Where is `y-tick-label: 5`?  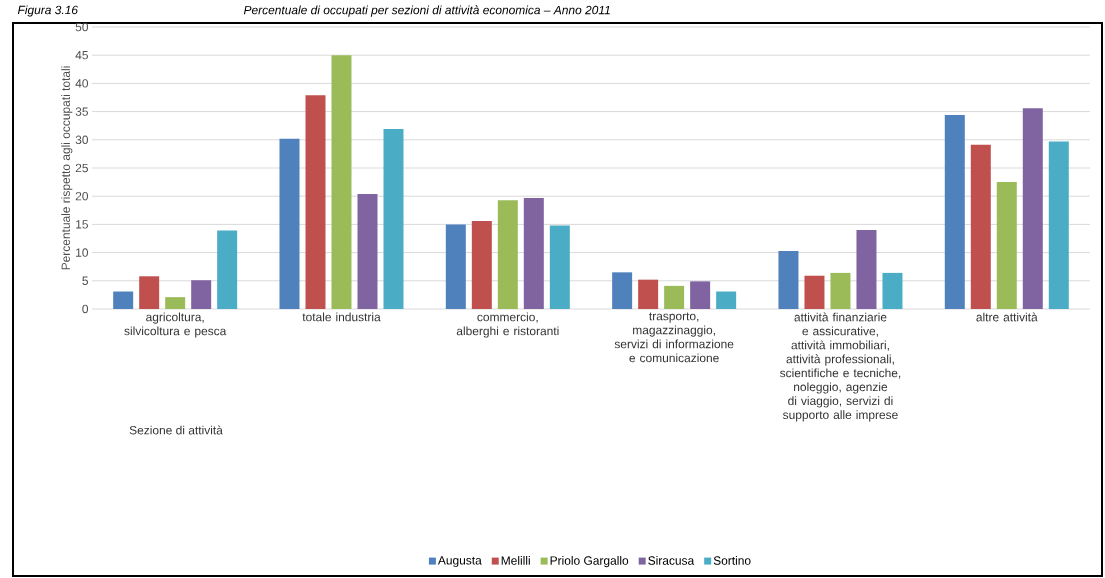 y-tick-label: 5 is located at coordinates (85, 280).